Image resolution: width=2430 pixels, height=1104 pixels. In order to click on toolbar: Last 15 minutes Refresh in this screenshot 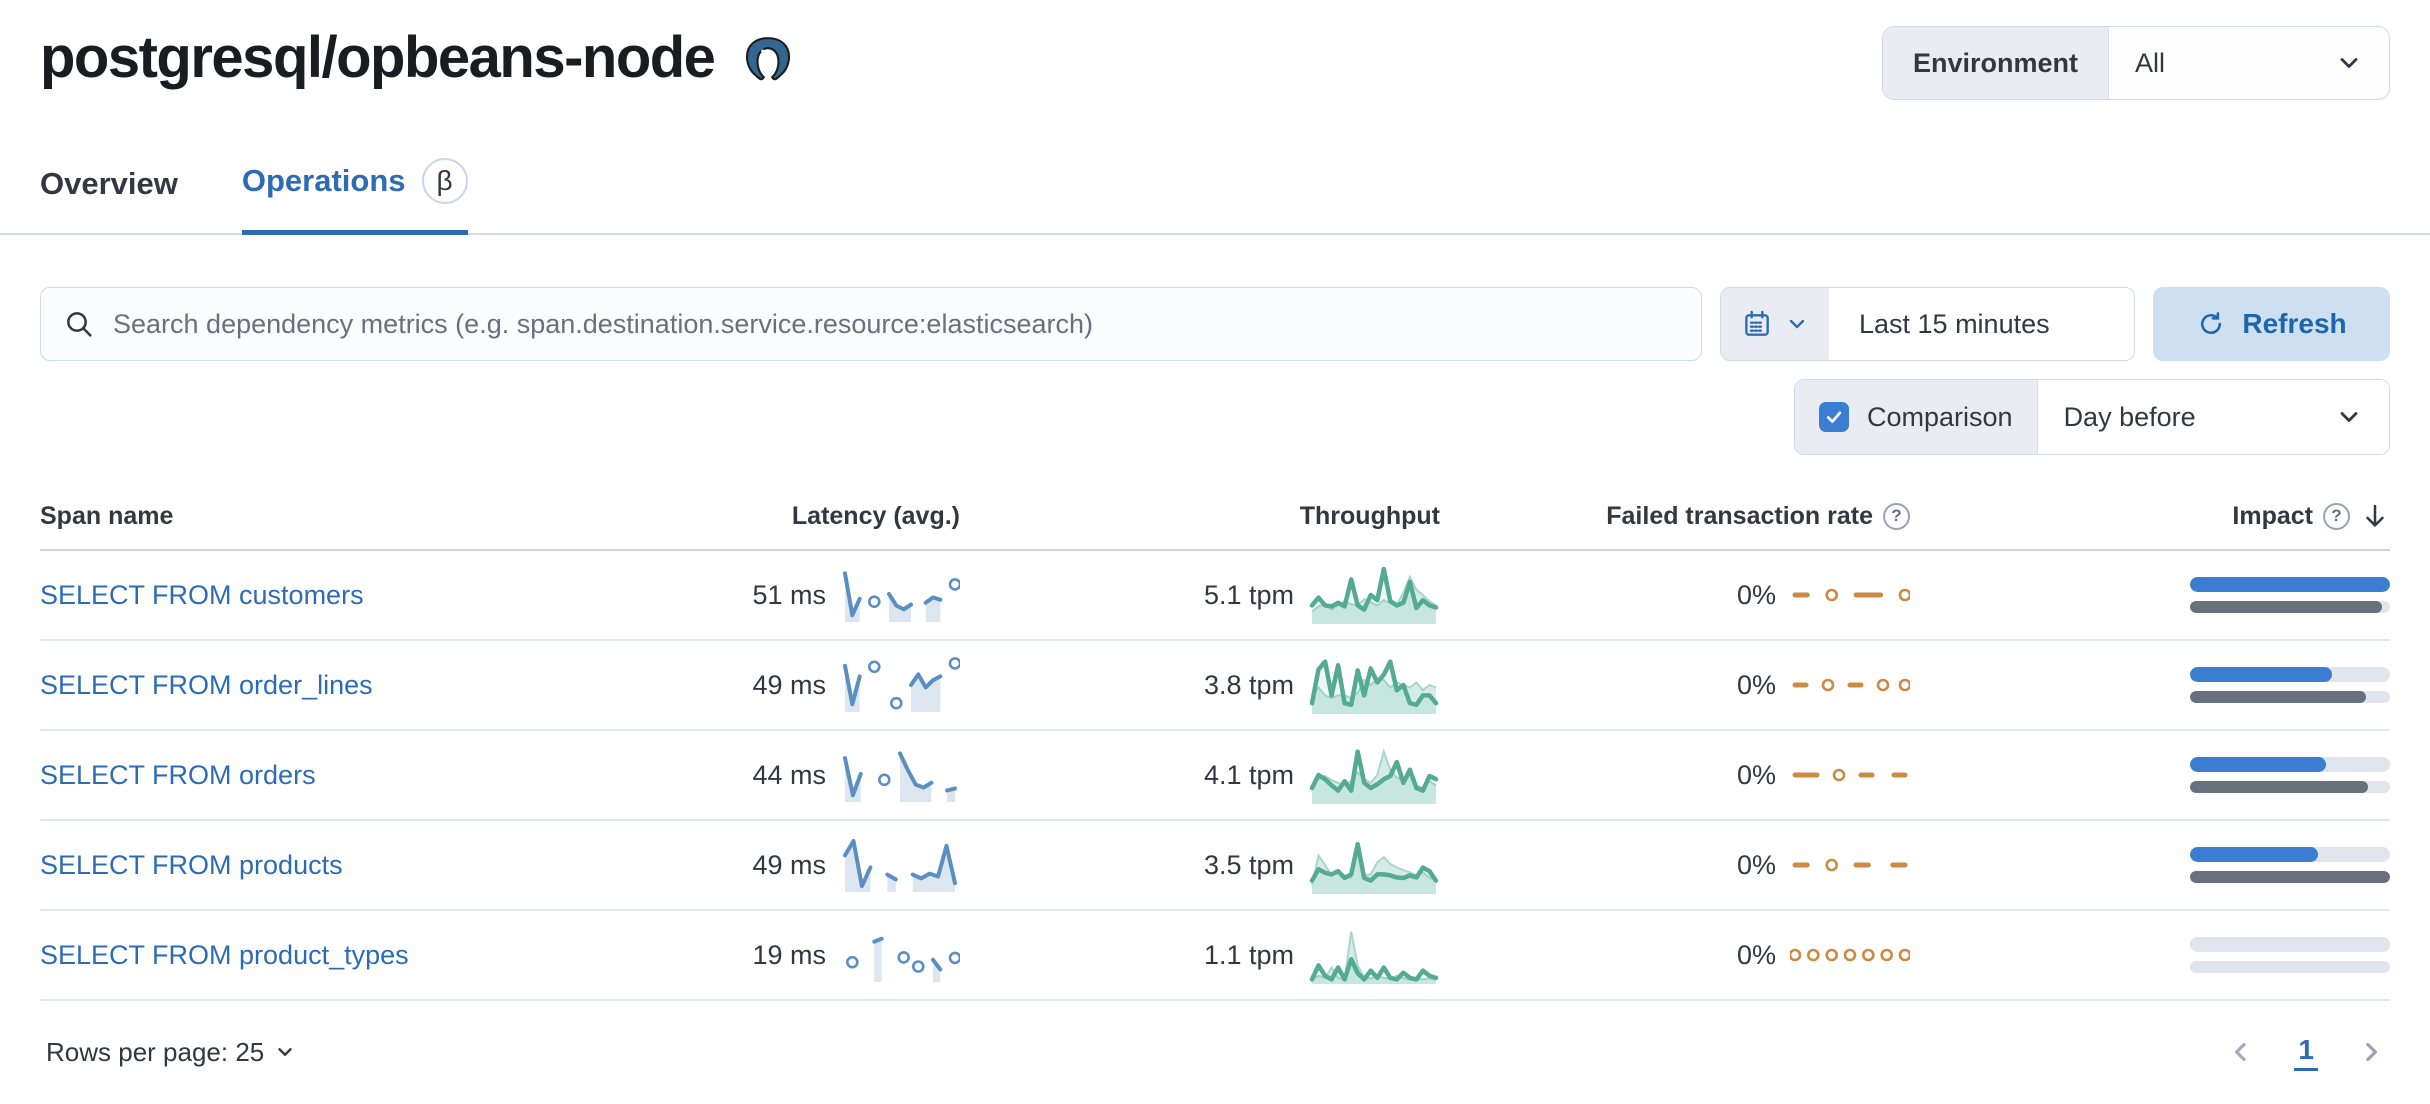, I will do `click(1215, 324)`.